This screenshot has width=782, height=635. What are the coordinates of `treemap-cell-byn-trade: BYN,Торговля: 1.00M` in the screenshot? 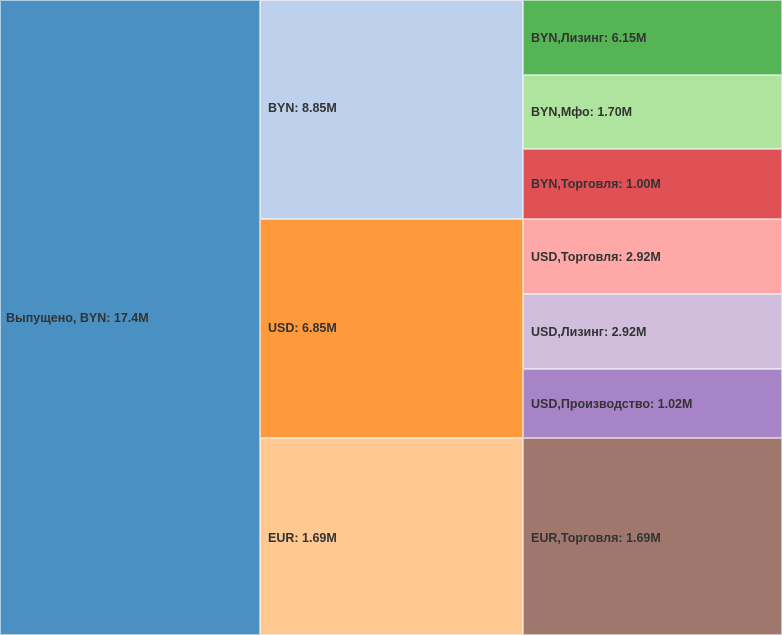 It's located at (652, 184).